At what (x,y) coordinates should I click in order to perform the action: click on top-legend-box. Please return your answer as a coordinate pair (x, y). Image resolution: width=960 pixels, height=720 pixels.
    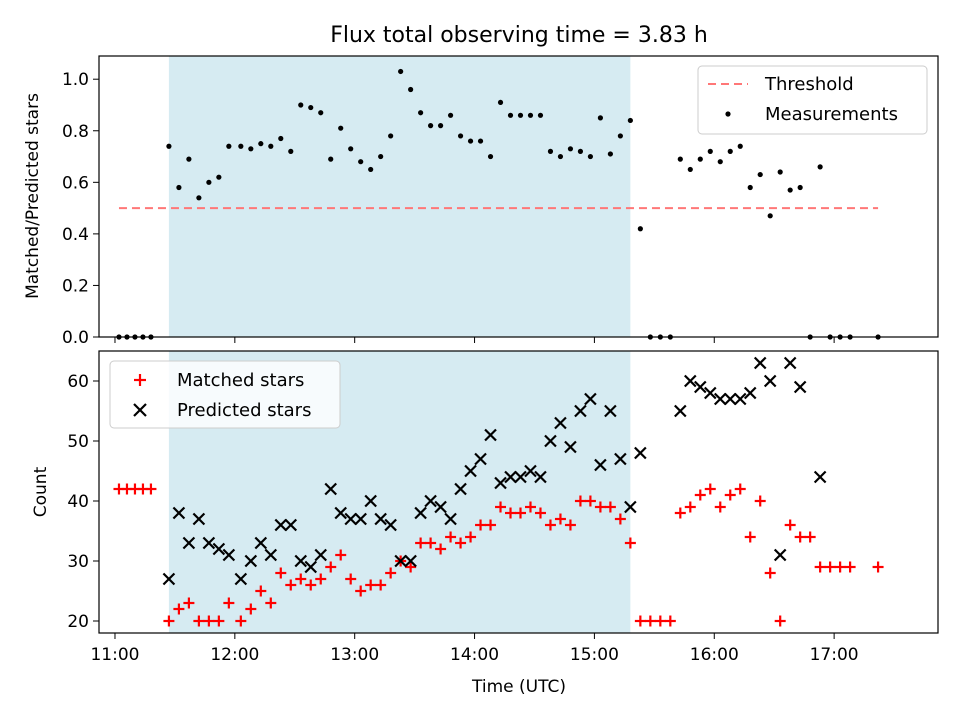
    Looking at the image, I should click on (812, 100).